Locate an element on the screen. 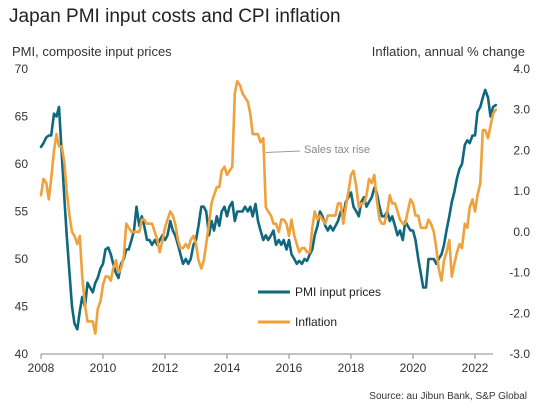  left-y-tick-label: 65 is located at coordinates (22, 117).